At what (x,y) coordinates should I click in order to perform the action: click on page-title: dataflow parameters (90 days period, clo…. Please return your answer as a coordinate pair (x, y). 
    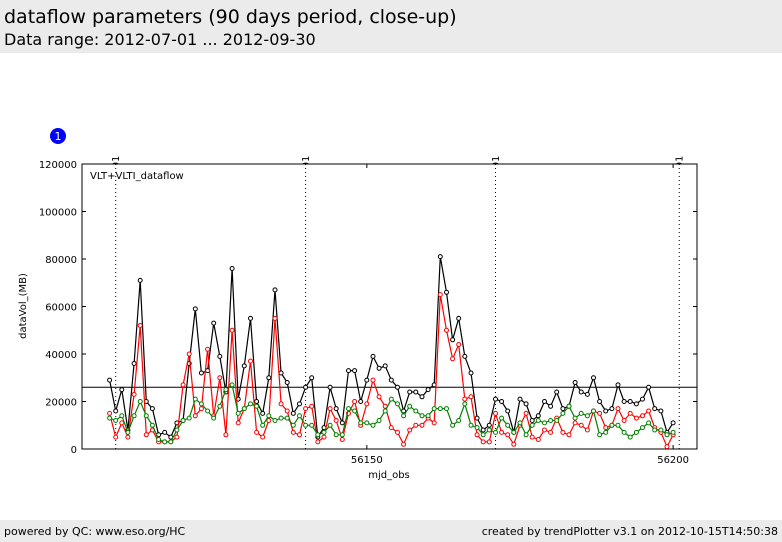
    Looking at the image, I should click on (230, 17).